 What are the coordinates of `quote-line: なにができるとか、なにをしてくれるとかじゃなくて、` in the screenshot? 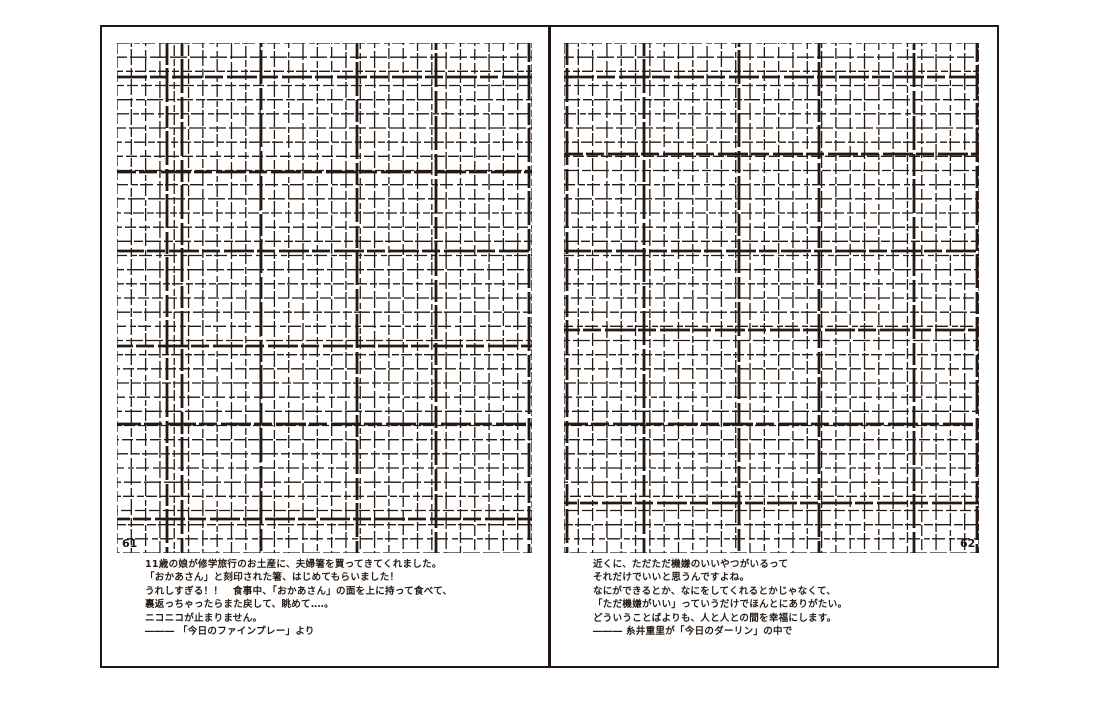 It's located at (715, 591).